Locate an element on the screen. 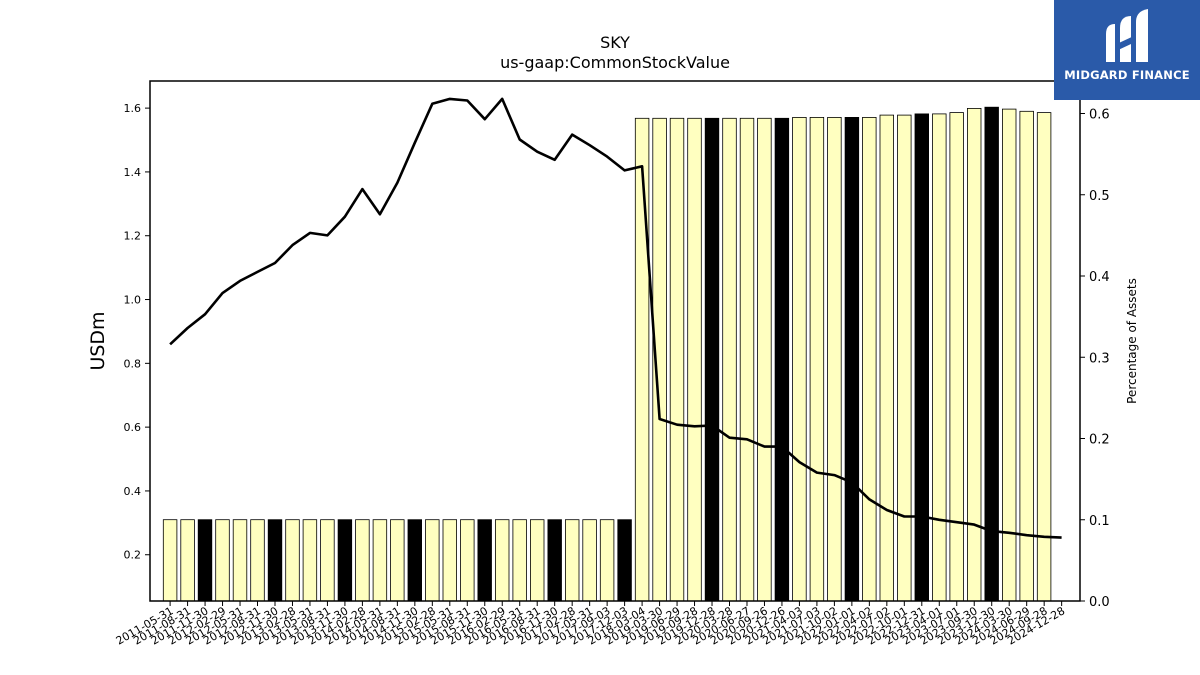  y-tick-label: 0.4 is located at coordinates (133, 491).